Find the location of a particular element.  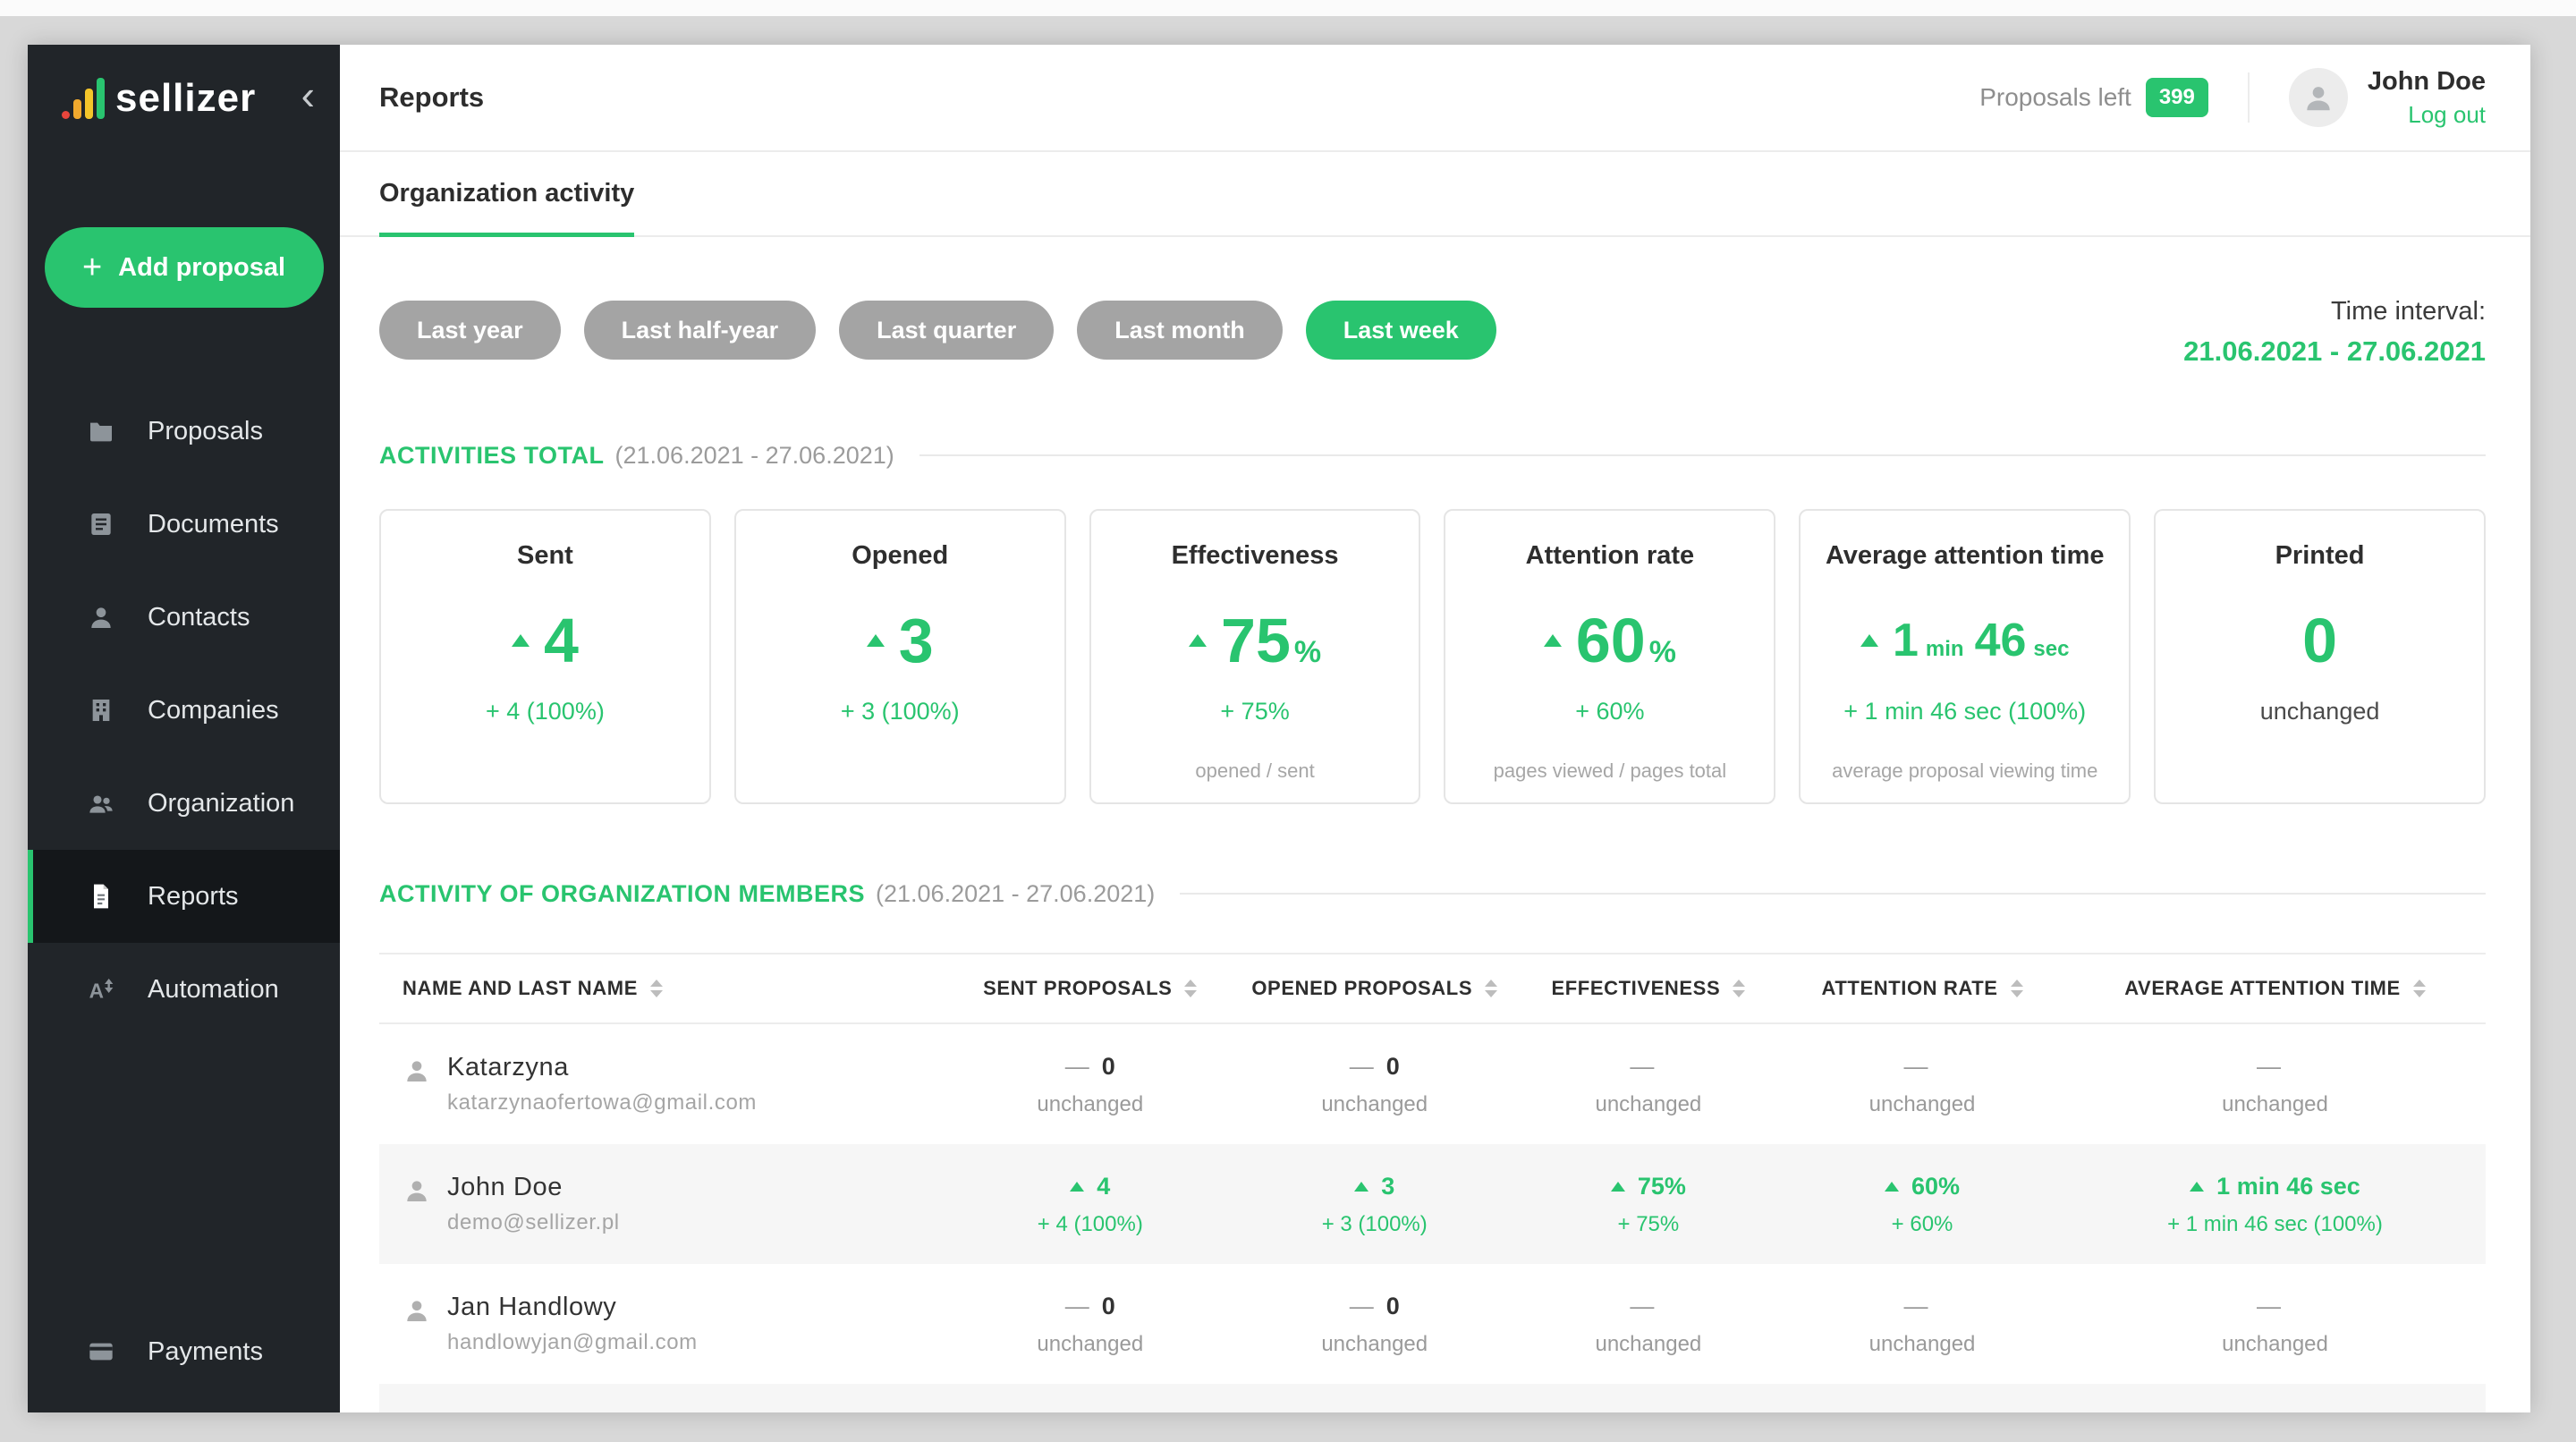

column-header-effectiveness: EFFECTIVENESS is located at coordinates (1648, 988).